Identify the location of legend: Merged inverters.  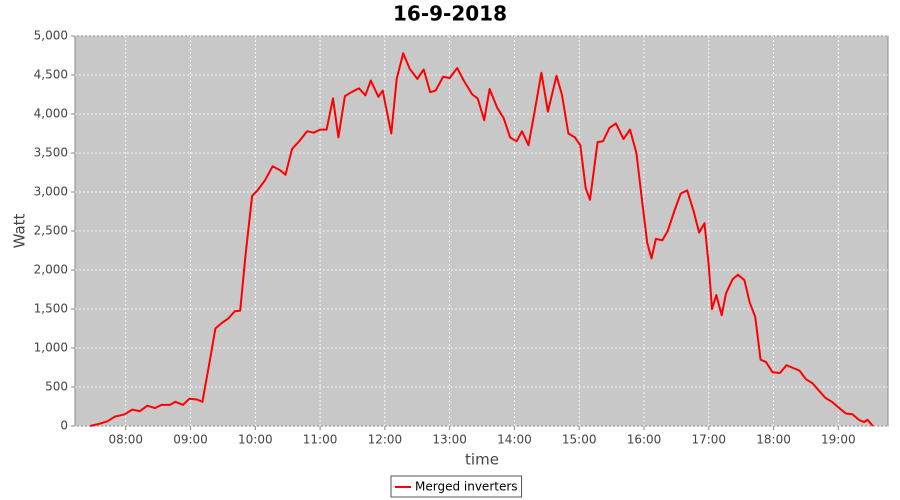
(456, 486).